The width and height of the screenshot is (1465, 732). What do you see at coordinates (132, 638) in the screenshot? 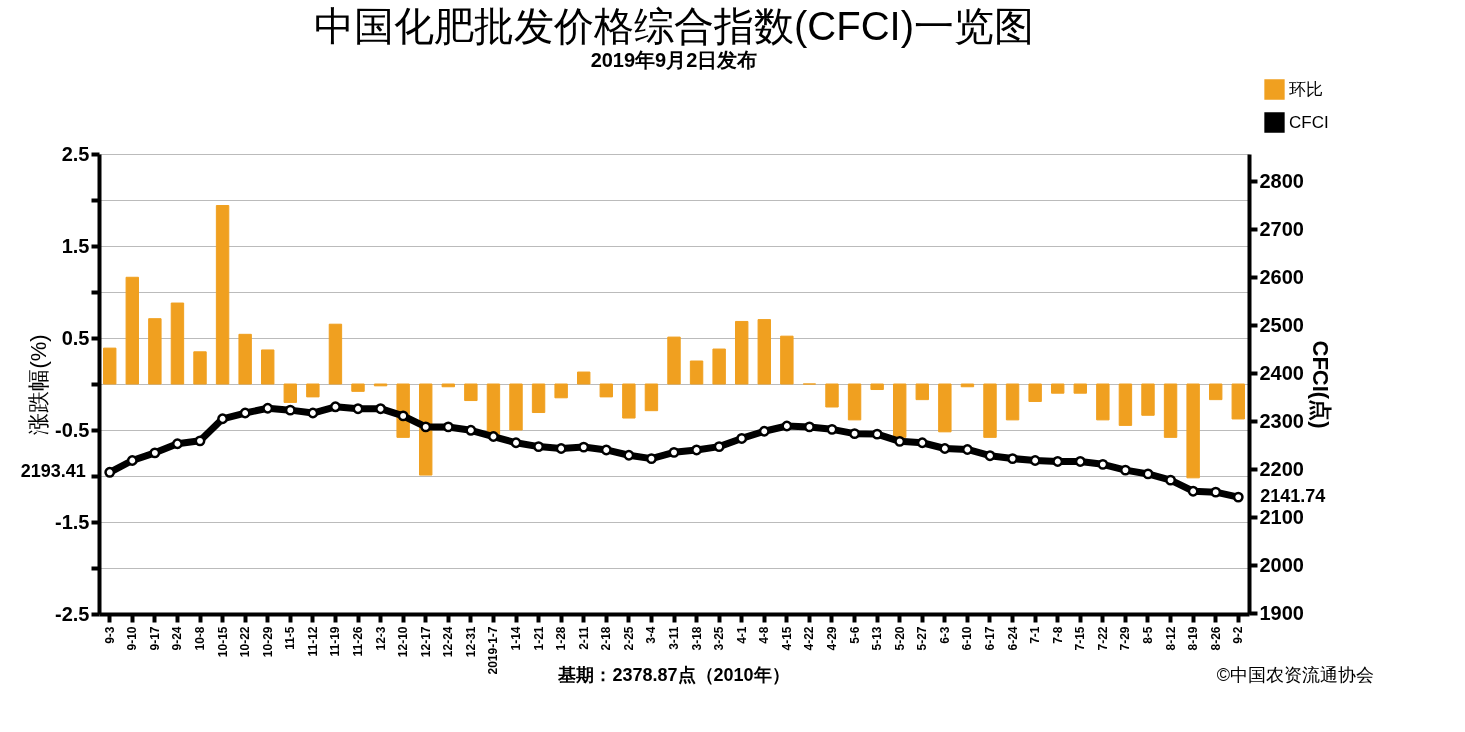
I see `x-tick-label: 9-10` at bounding box center [132, 638].